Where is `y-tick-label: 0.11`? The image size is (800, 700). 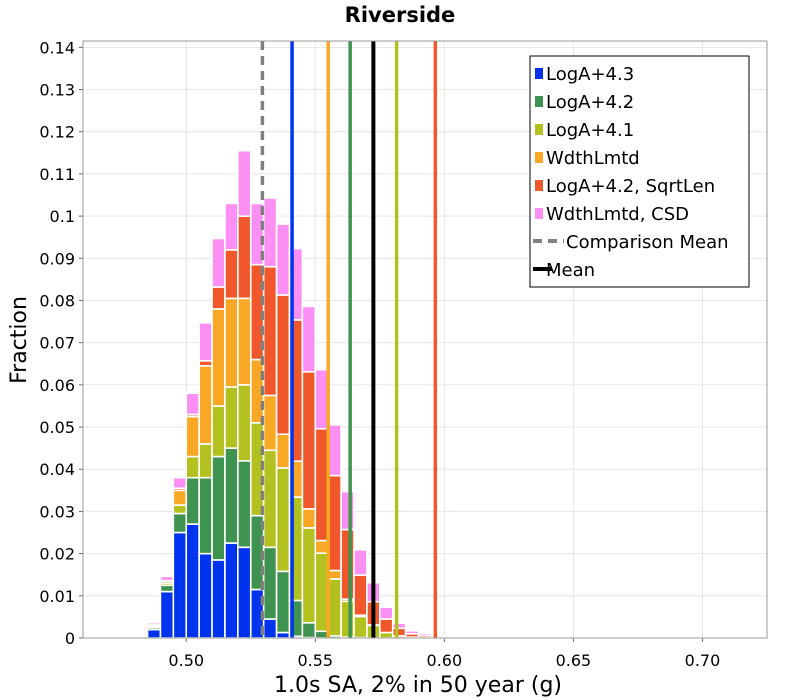 y-tick-label: 0.11 is located at coordinates (57, 174).